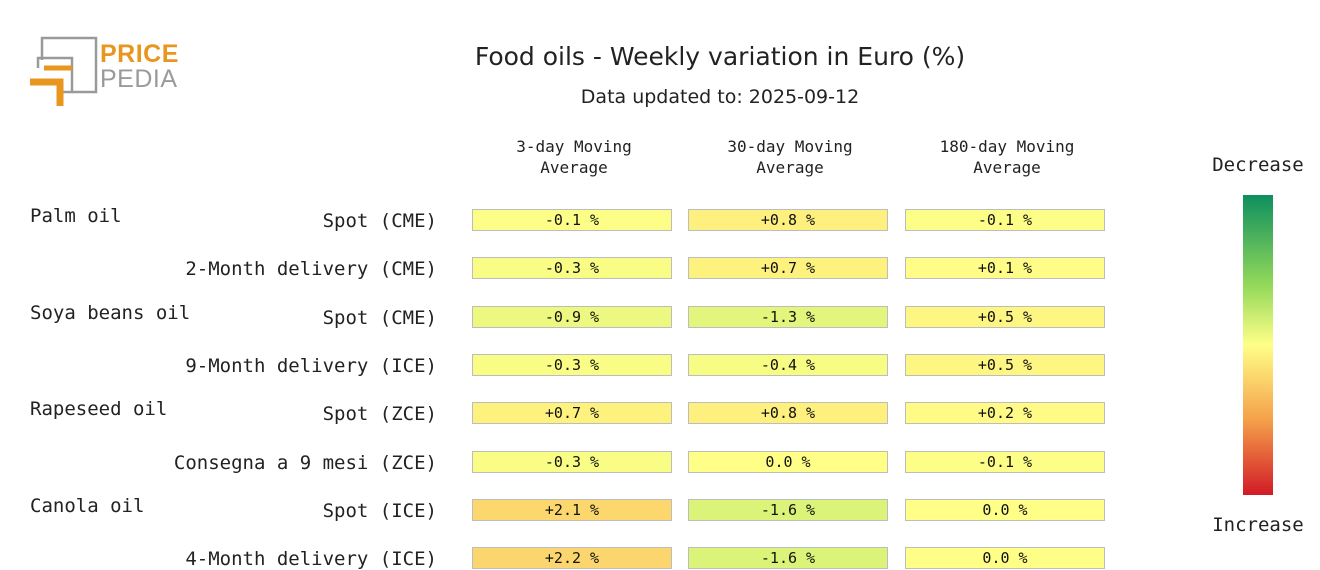 The height and width of the screenshot is (570, 1320). I want to click on legend-bottom-label: Increase, so click(1258, 525).